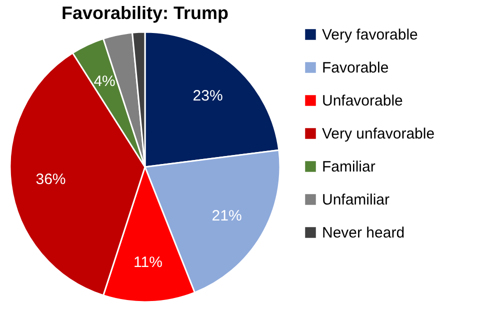 This screenshot has width=490, height=330. What do you see at coordinates (349, 167) in the screenshot?
I see `legend-label: Familiar` at bounding box center [349, 167].